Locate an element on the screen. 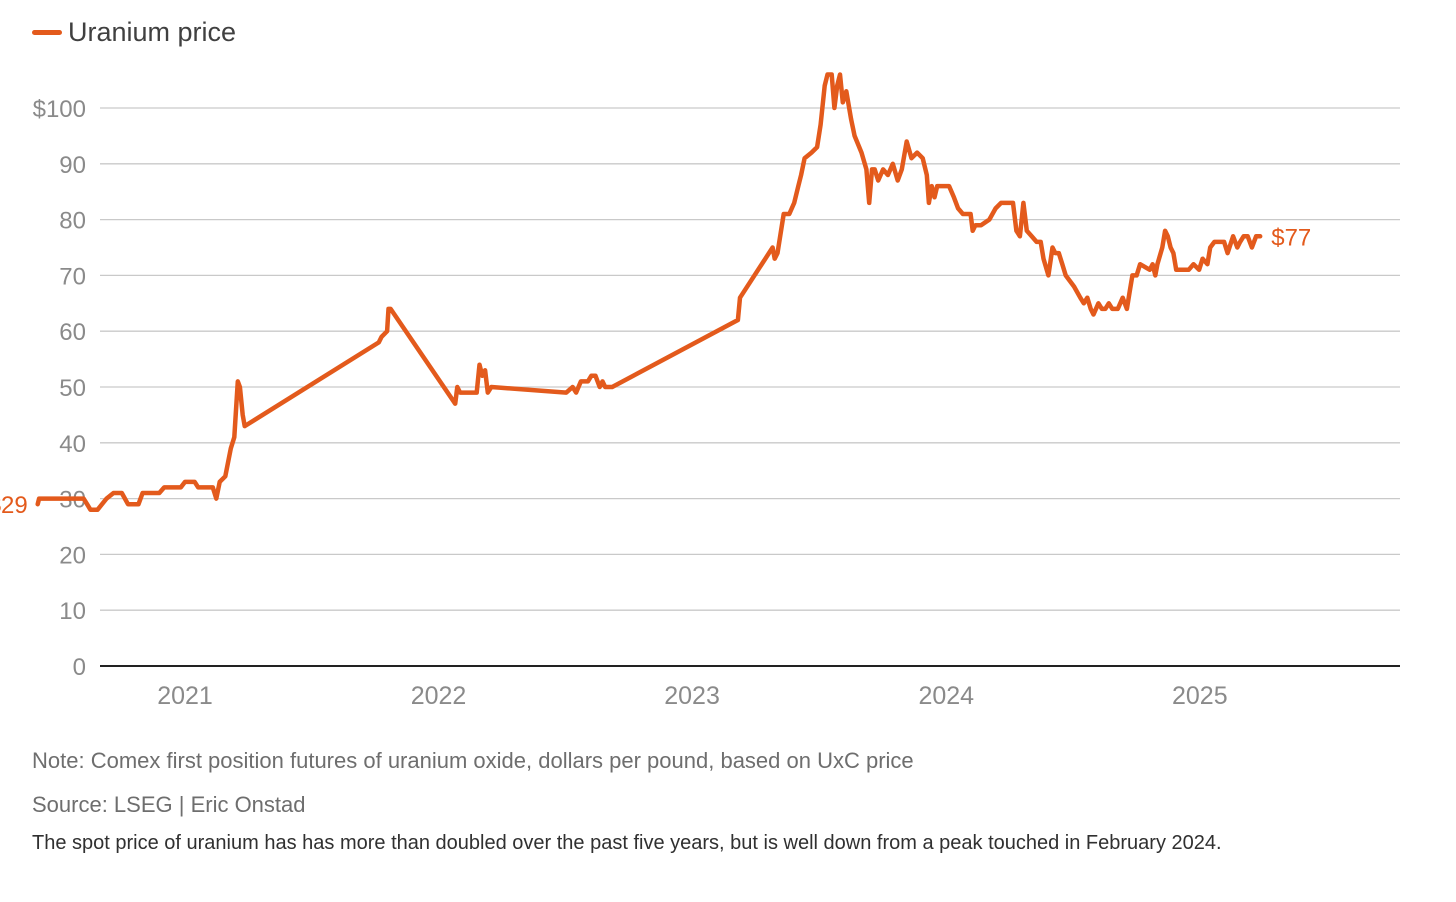 This screenshot has height=902, width=1456. y-tick-label: 70 is located at coordinates (72, 276).